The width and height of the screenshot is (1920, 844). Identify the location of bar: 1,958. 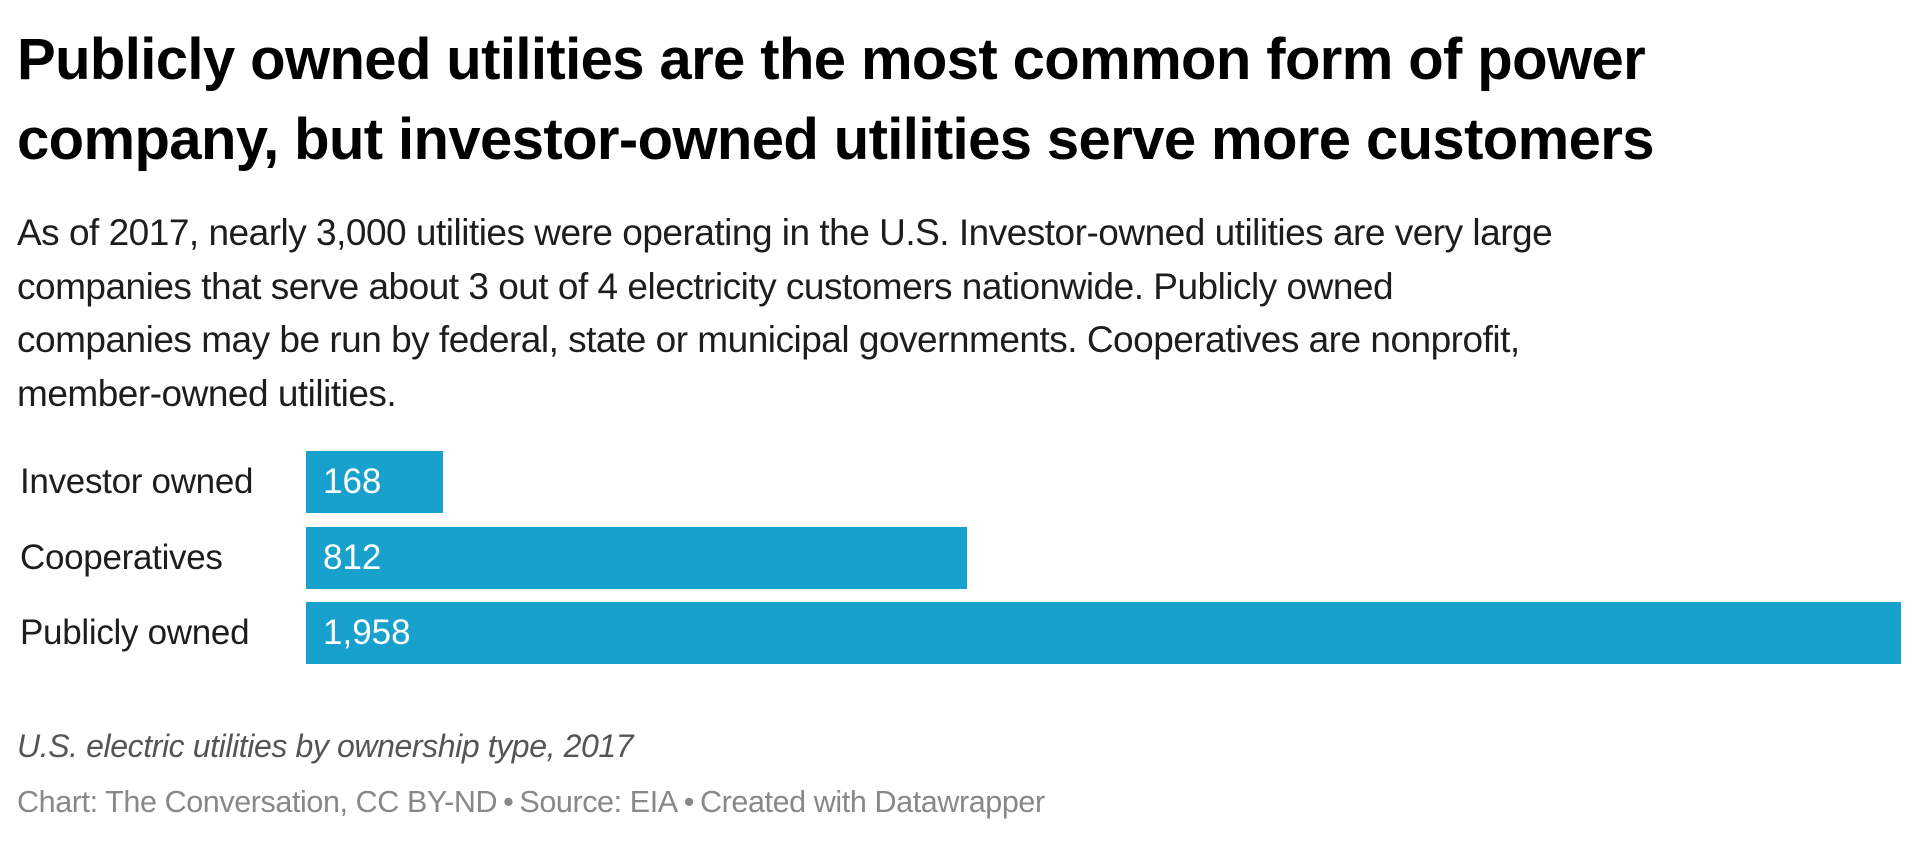
(1103, 633).